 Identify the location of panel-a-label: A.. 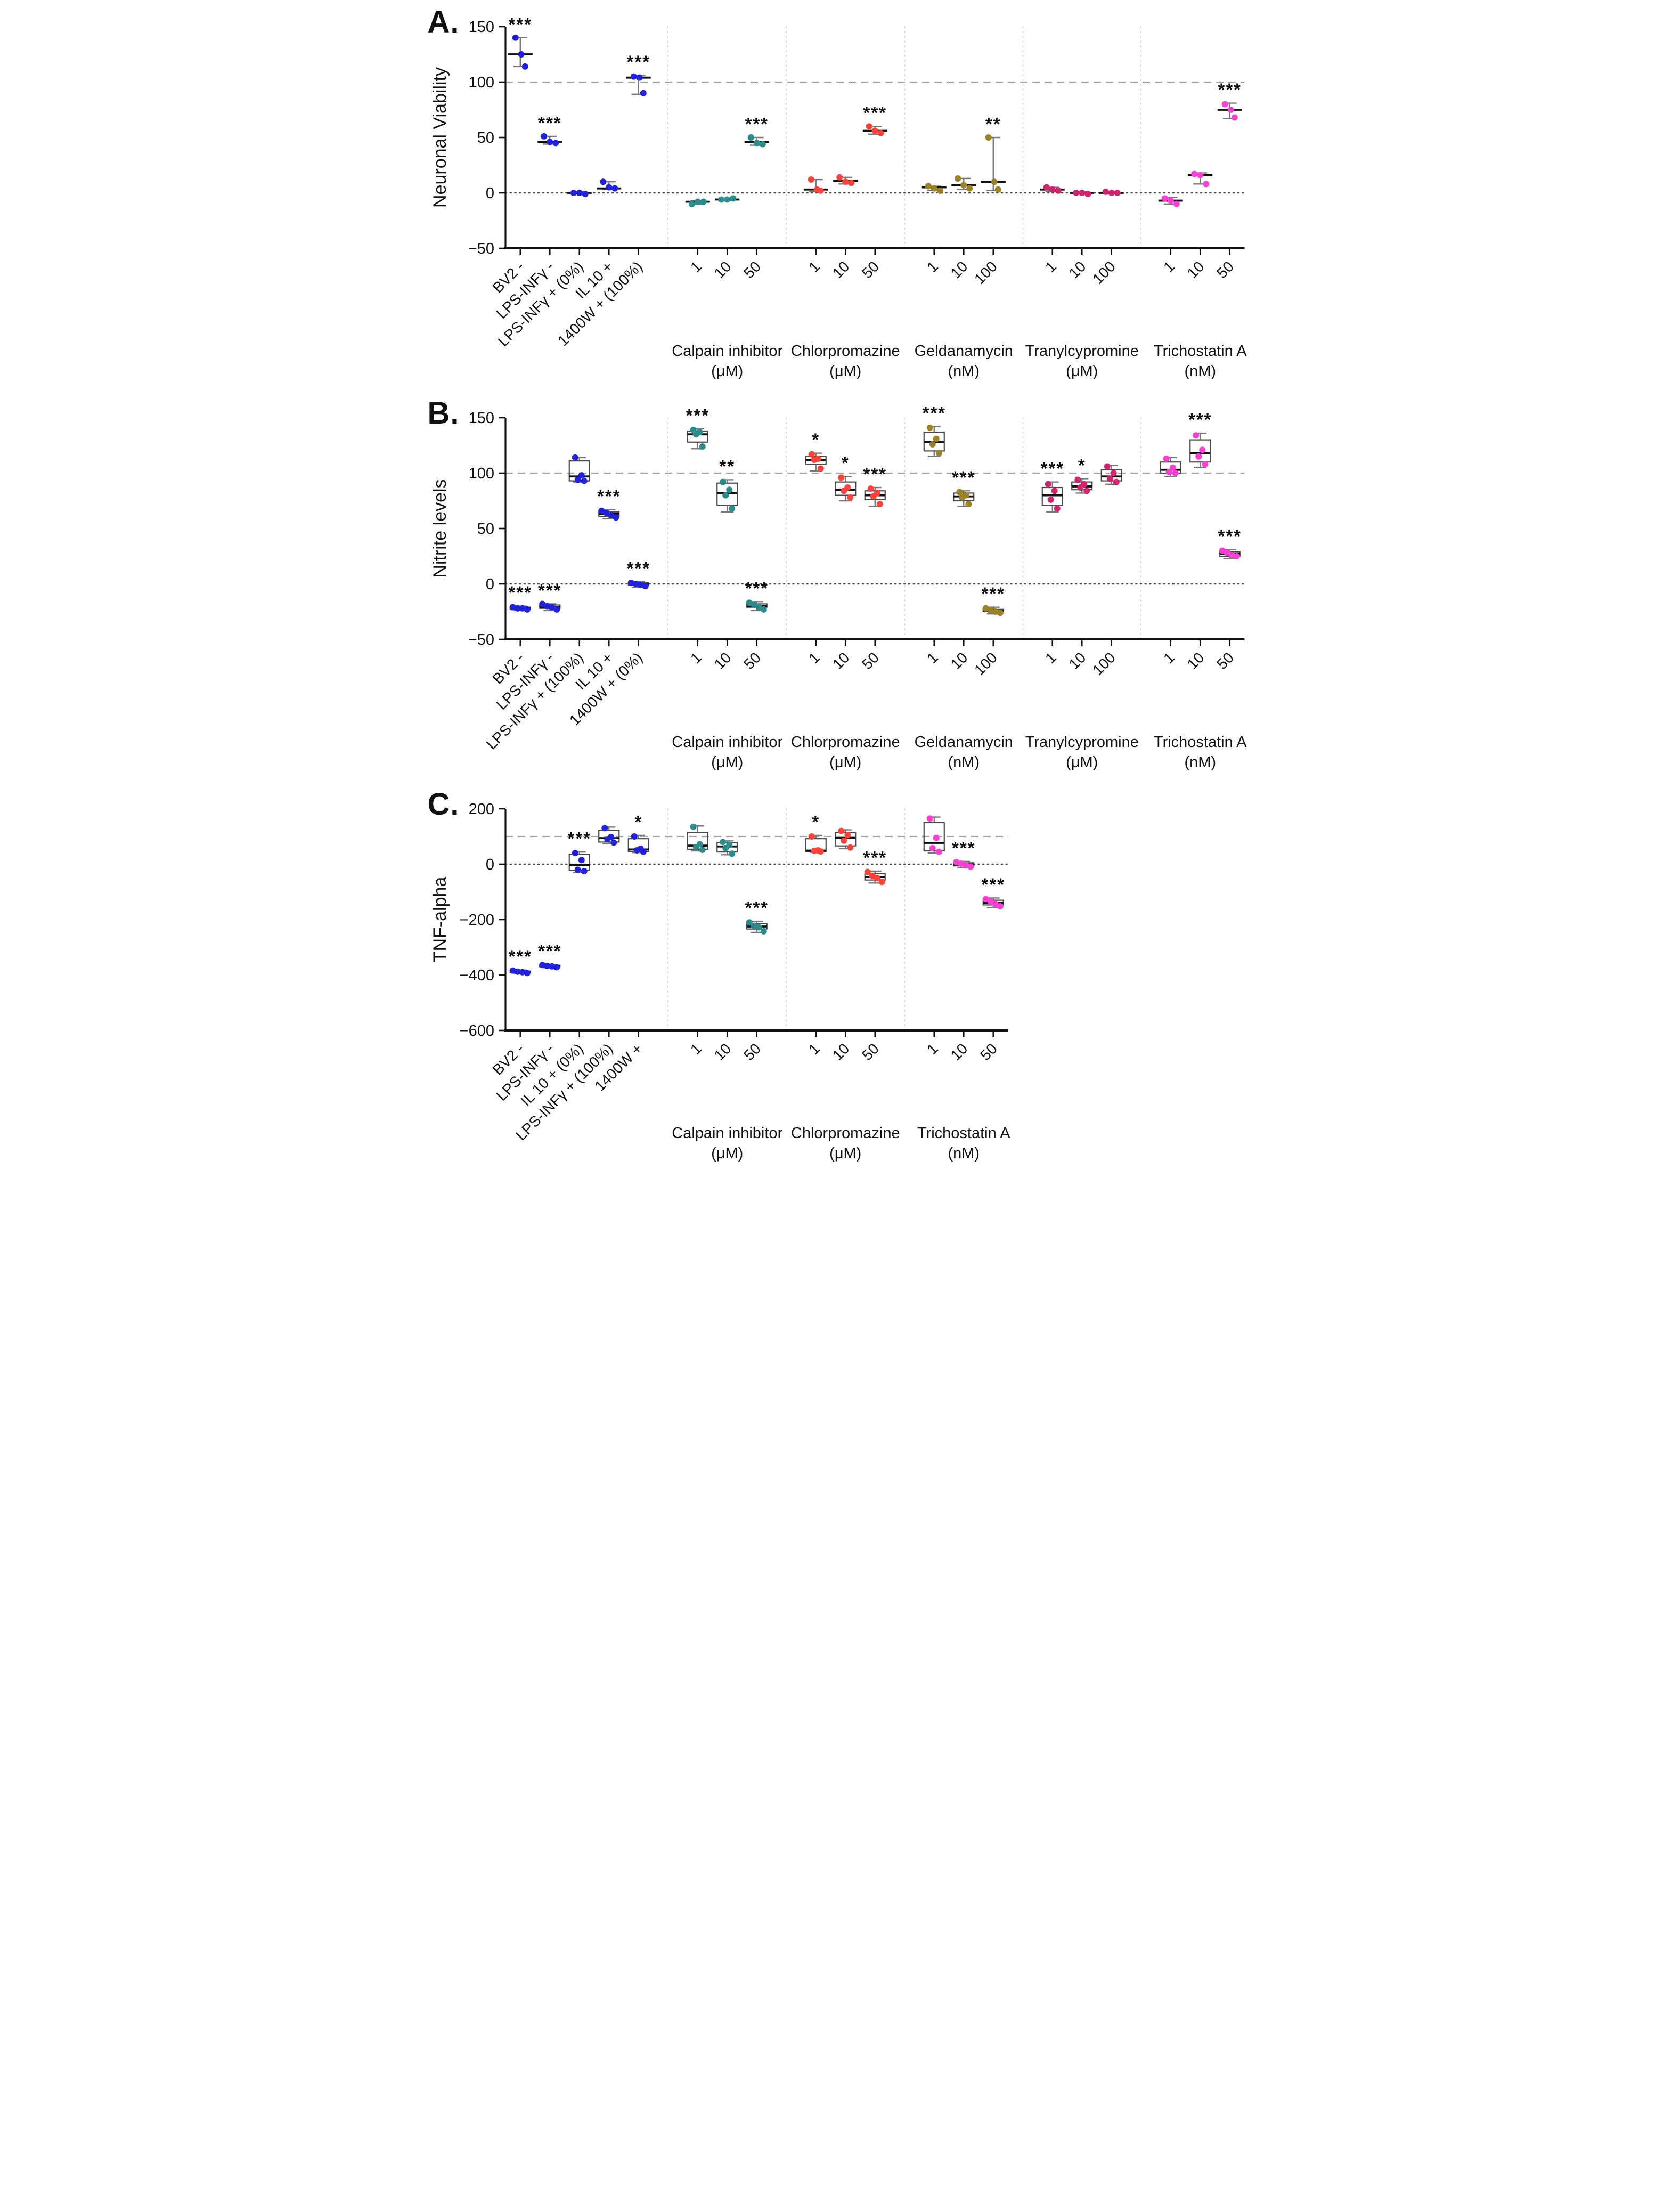
(443, 22).